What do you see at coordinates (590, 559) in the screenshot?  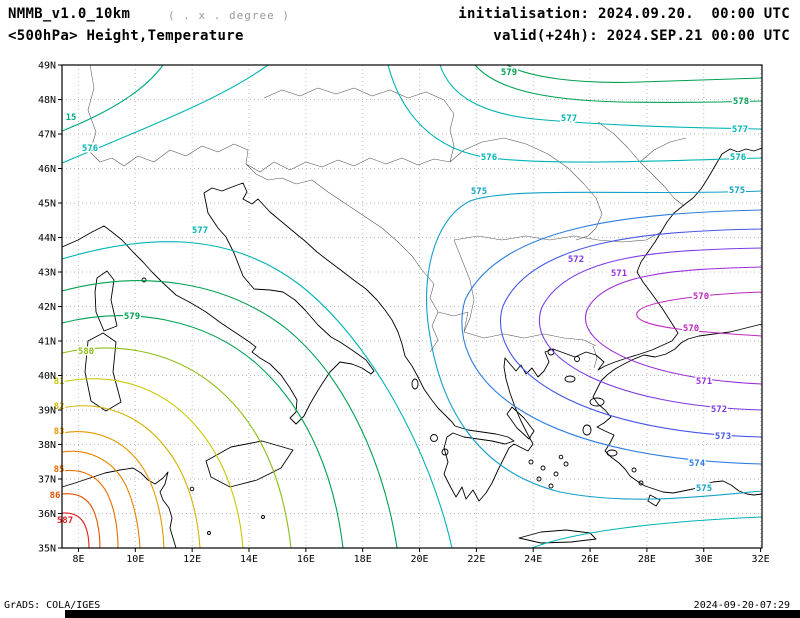 I see `x-tick-label: 26E` at bounding box center [590, 559].